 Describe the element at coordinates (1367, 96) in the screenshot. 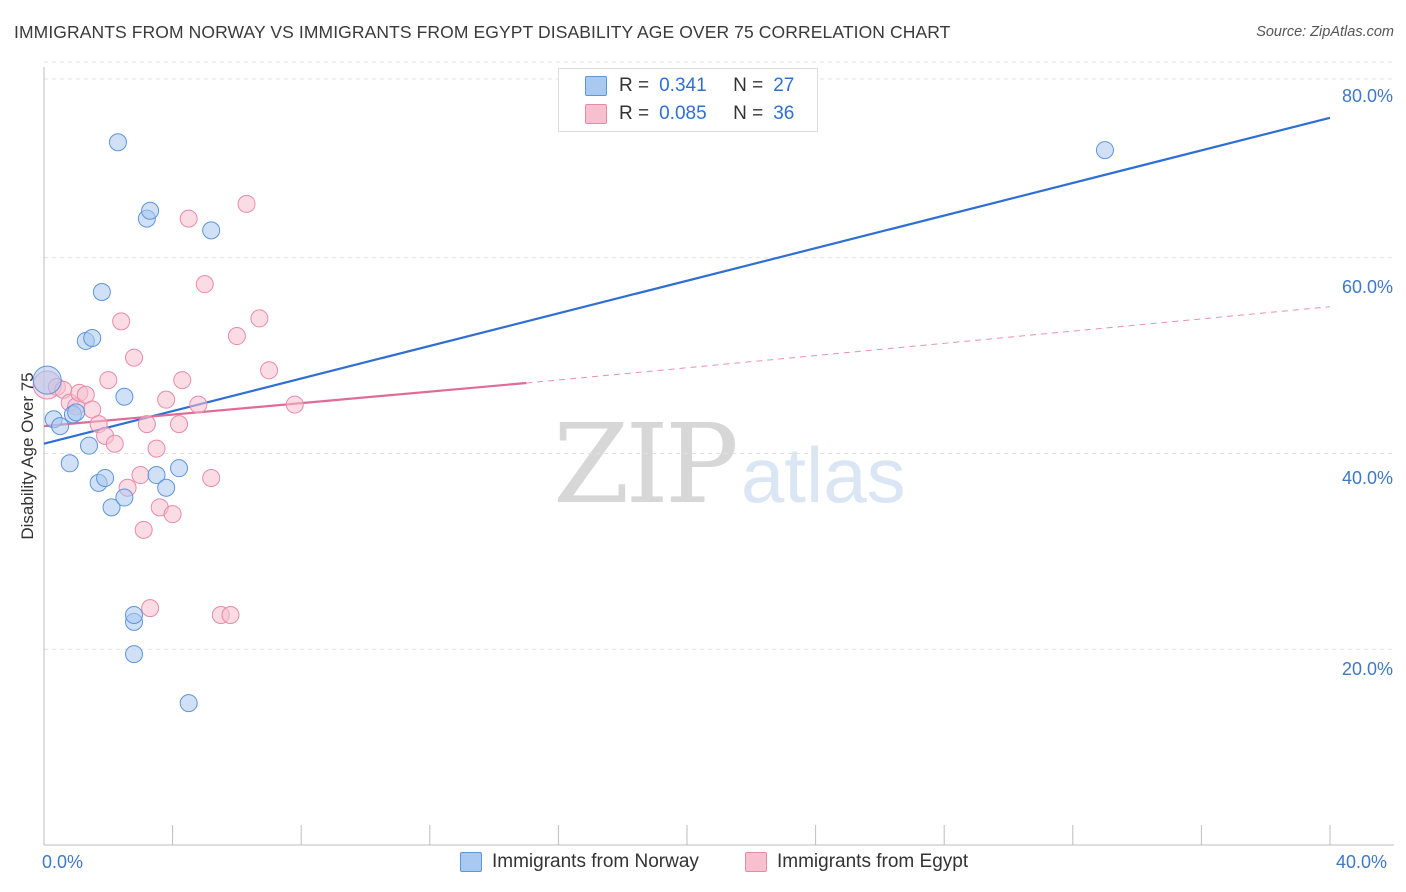

I see `y-tick-label-80: 80.0%` at that location.